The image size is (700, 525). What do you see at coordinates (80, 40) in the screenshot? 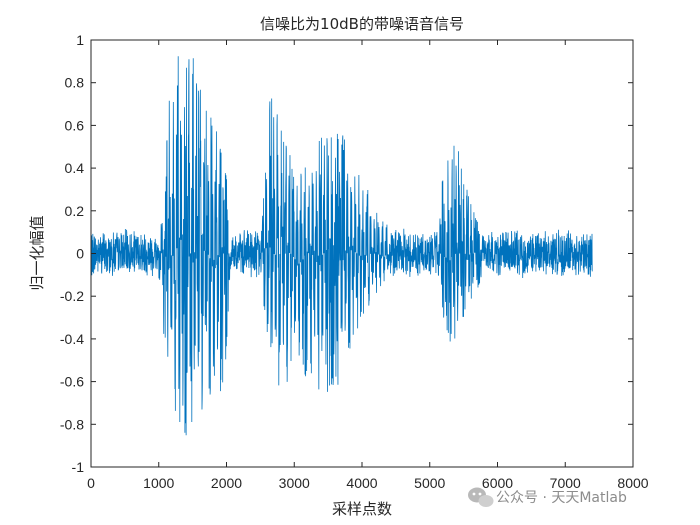
I see `y-tick-label: 1` at bounding box center [80, 40].